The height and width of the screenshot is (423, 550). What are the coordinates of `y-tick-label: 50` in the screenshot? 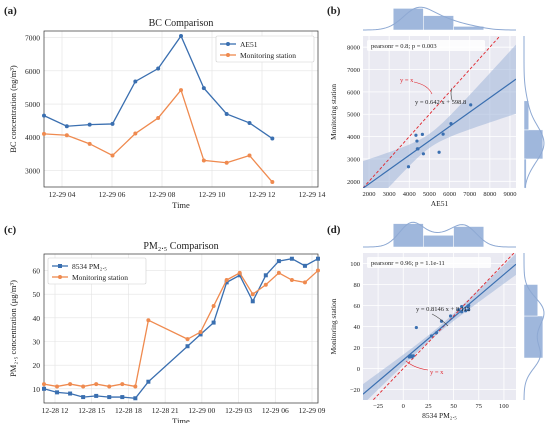 It's located at (37, 294).